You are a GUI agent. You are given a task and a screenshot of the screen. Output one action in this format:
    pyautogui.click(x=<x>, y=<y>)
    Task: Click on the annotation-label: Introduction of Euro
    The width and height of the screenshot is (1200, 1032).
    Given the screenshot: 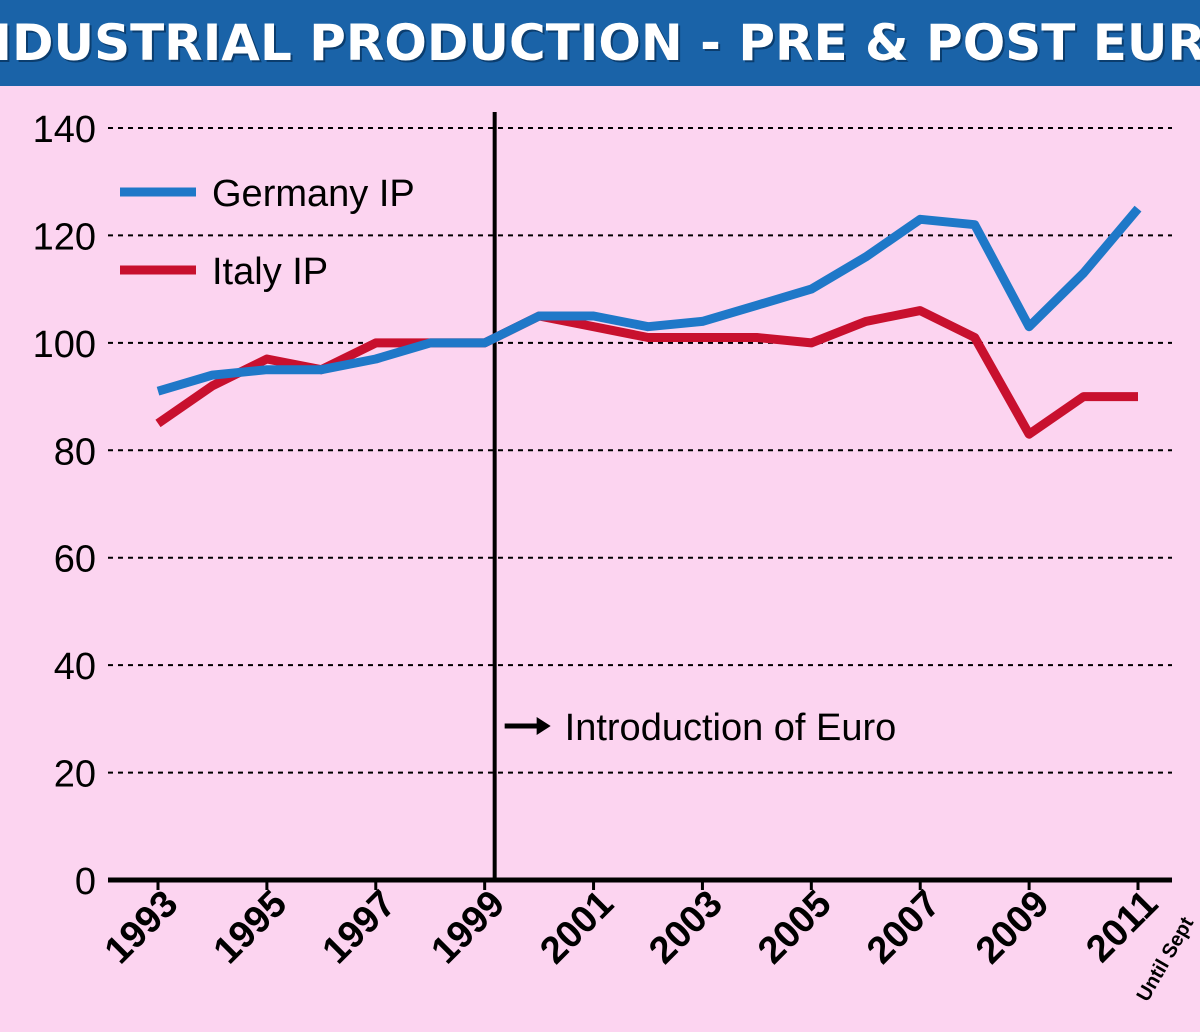 What is the action you would take?
    pyautogui.click(x=731, y=728)
    